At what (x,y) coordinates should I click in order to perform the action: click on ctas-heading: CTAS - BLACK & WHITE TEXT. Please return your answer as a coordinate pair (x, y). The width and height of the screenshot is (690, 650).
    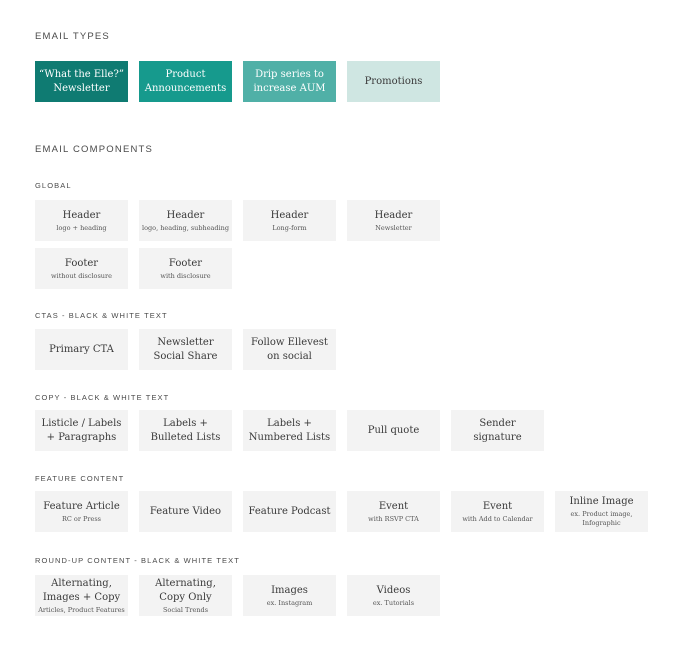
    Looking at the image, I should click on (101, 315).